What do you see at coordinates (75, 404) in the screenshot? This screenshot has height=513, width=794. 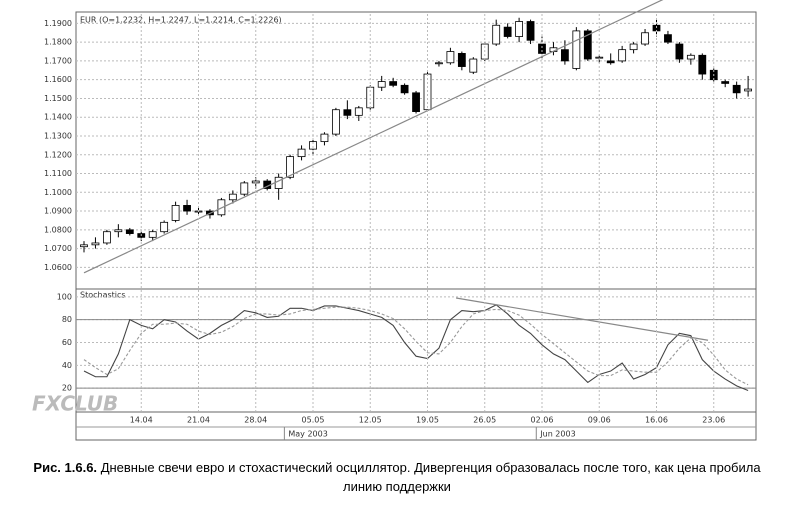 I see `watermark: FXCLUB` at bounding box center [75, 404].